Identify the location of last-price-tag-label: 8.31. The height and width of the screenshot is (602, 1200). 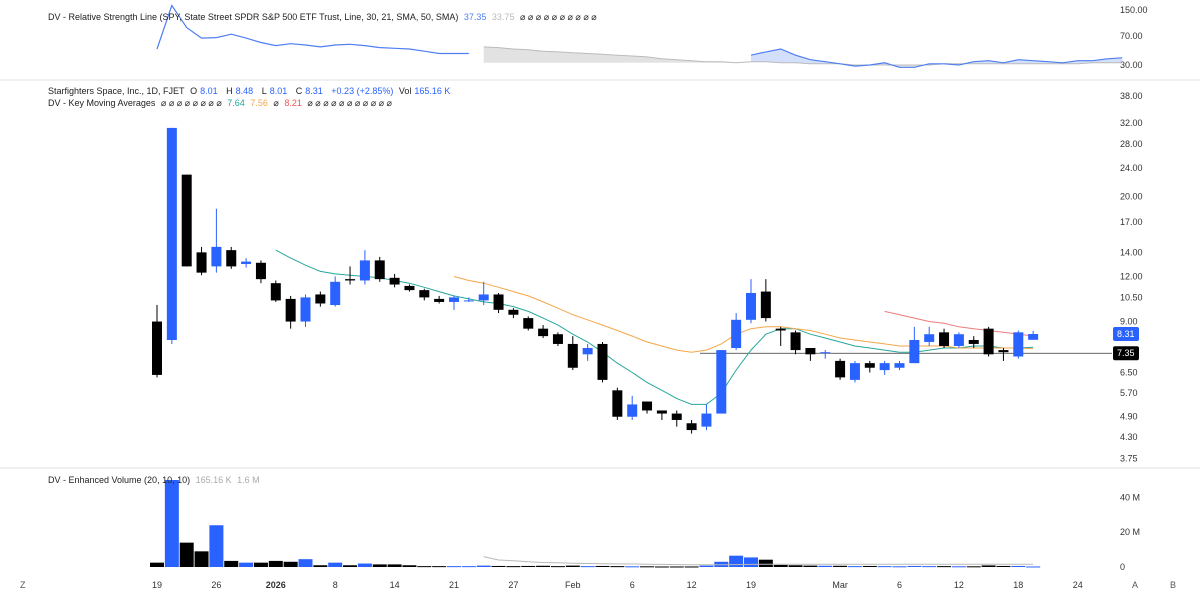
(1126, 334).